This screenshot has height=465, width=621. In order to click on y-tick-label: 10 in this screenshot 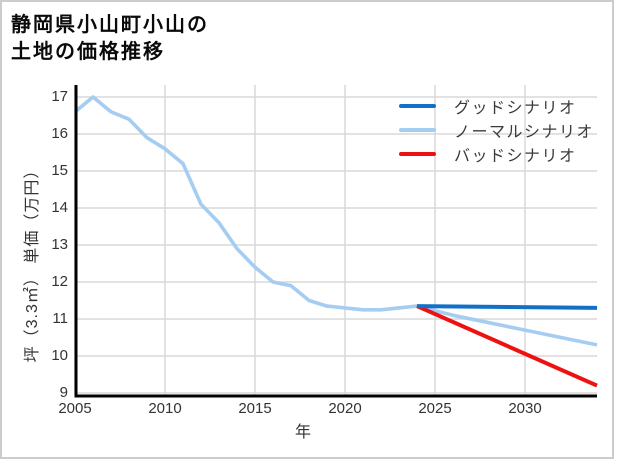, I will do `click(59, 355)`.